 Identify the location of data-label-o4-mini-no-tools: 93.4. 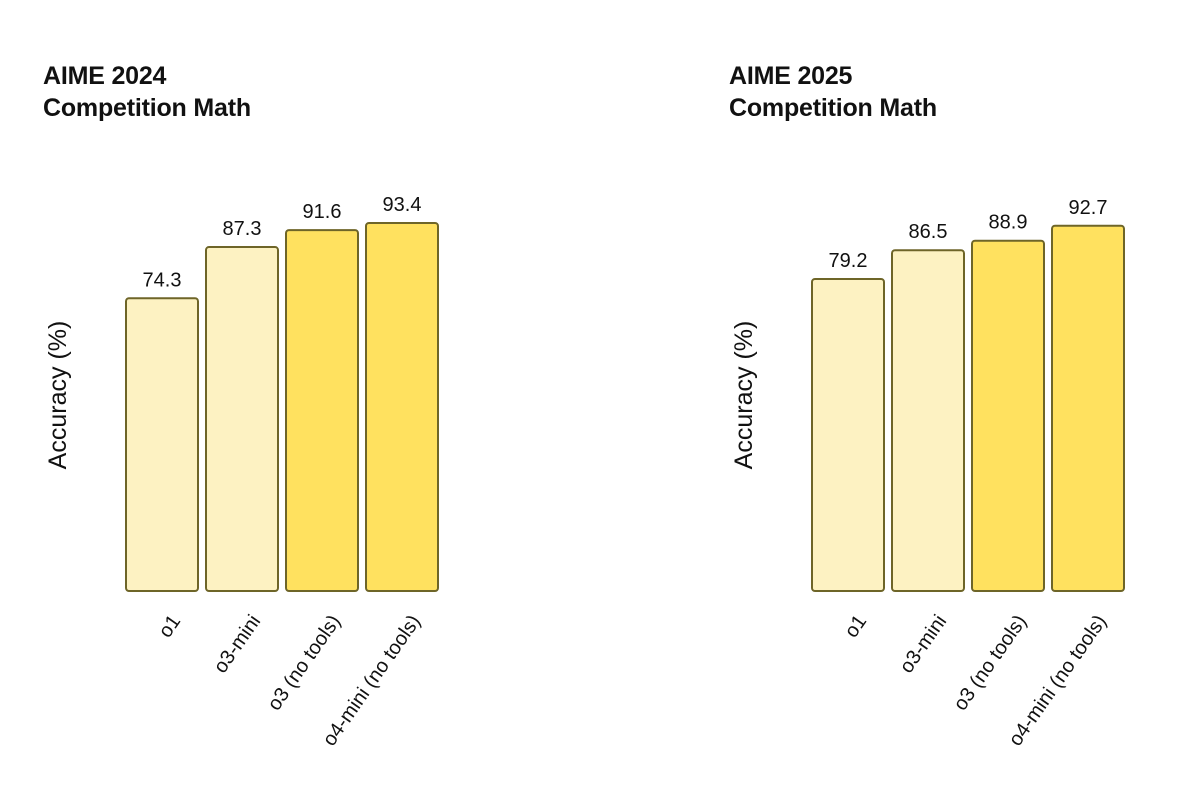
(402, 205).